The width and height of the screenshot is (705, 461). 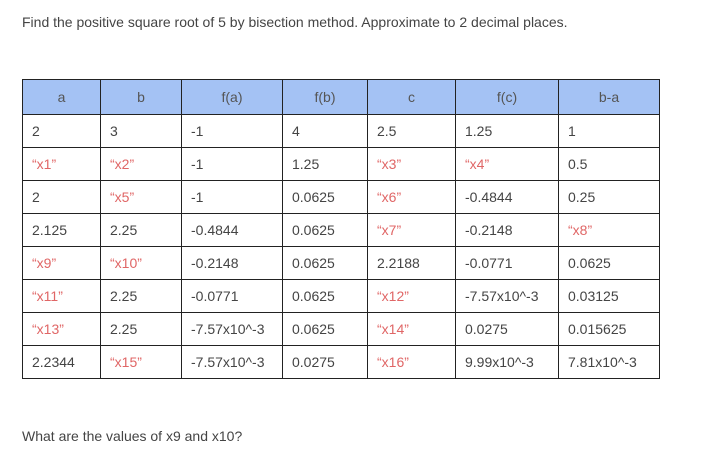 I want to click on table-cell: 3, so click(x=141, y=131).